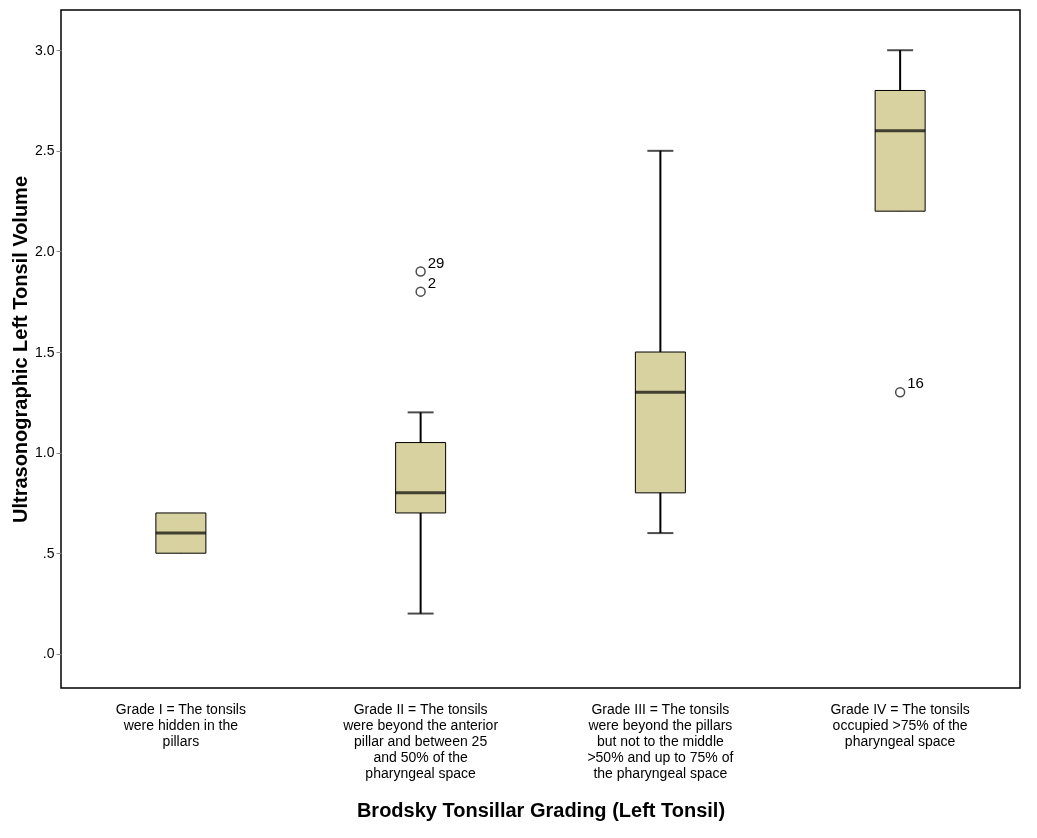 The width and height of the screenshot is (1037, 838). I want to click on y-axis-title: Ultrasonographic Left Tonsil Volume, so click(20, 349).